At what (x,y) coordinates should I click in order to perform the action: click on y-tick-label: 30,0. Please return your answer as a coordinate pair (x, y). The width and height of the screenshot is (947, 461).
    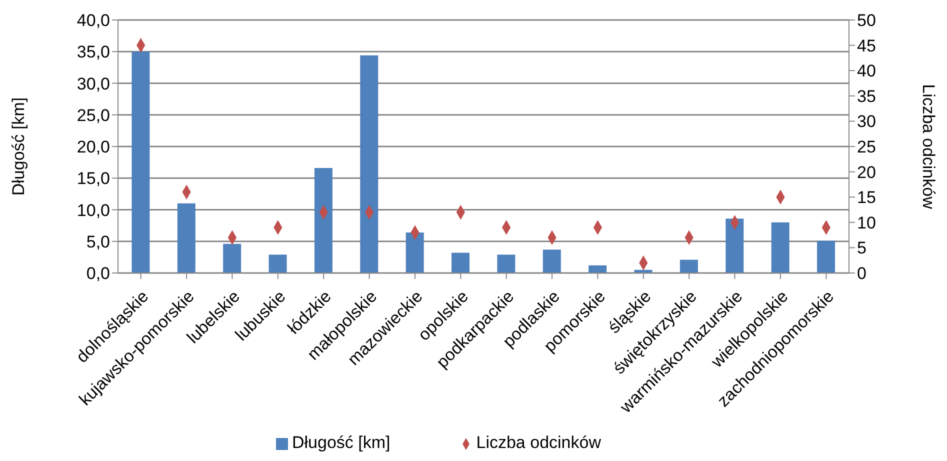
    Looking at the image, I should click on (93, 84).